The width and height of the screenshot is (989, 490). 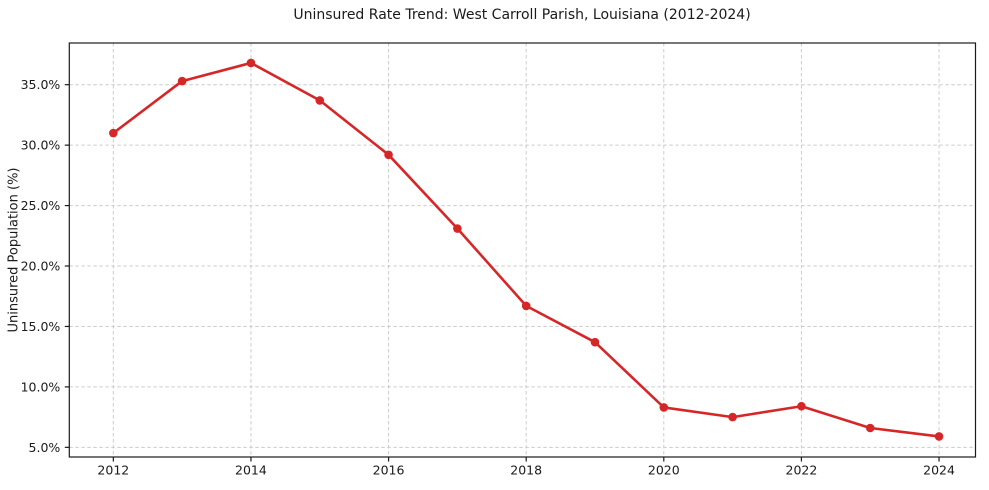 I want to click on x-tick-label: 2020, so click(x=664, y=470).